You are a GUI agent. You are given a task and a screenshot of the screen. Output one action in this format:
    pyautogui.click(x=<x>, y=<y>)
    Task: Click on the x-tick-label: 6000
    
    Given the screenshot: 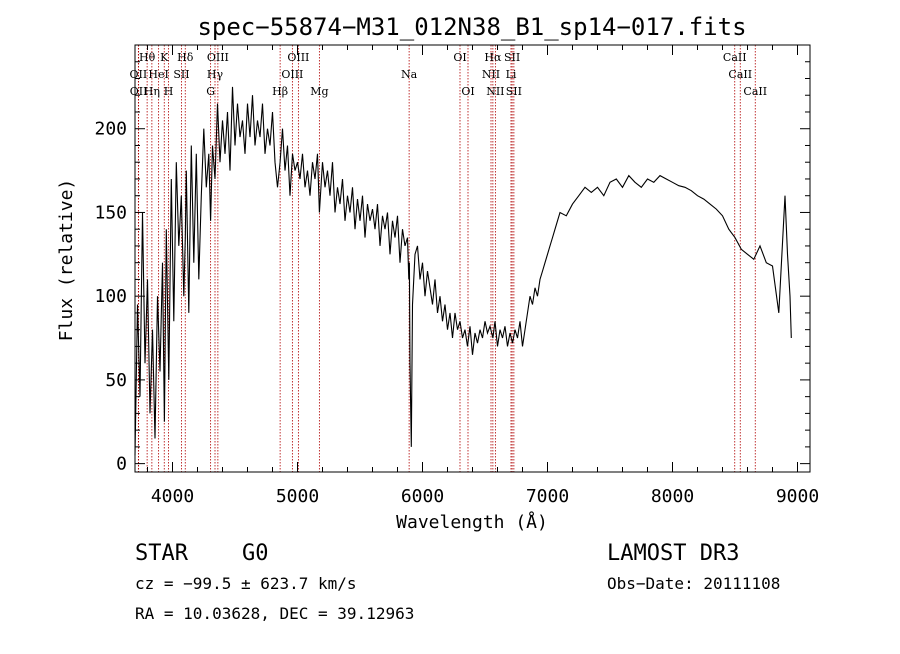 What is the action you would take?
    pyautogui.click(x=422, y=496)
    